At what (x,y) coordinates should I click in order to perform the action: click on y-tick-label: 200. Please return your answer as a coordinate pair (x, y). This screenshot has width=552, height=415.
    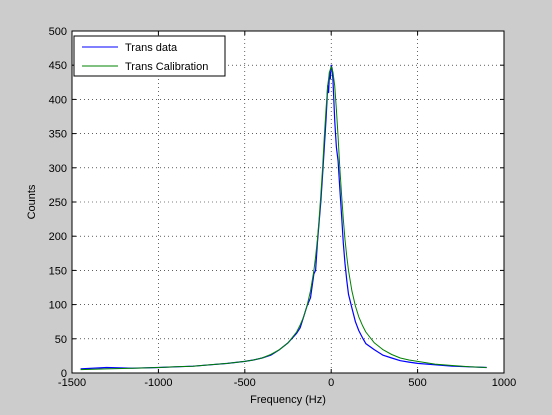
    Looking at the image, I should click on (58, 237).